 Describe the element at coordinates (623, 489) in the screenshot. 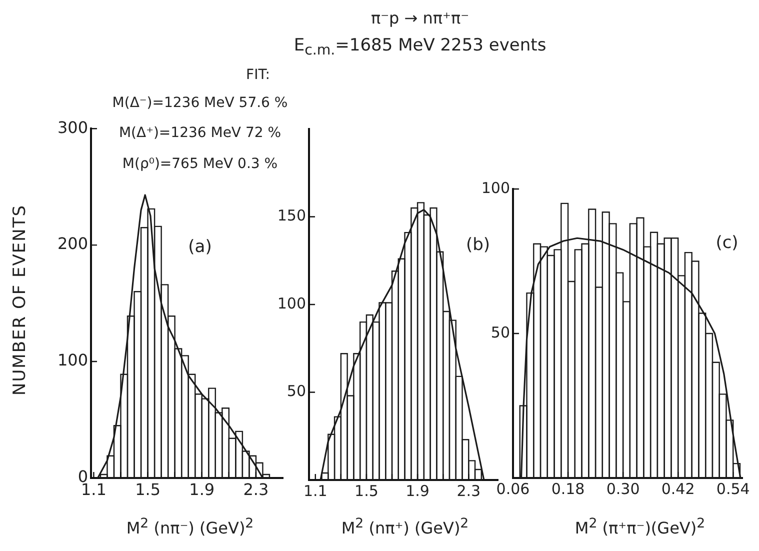

I see `x-tick-label: 0.30` at that location.